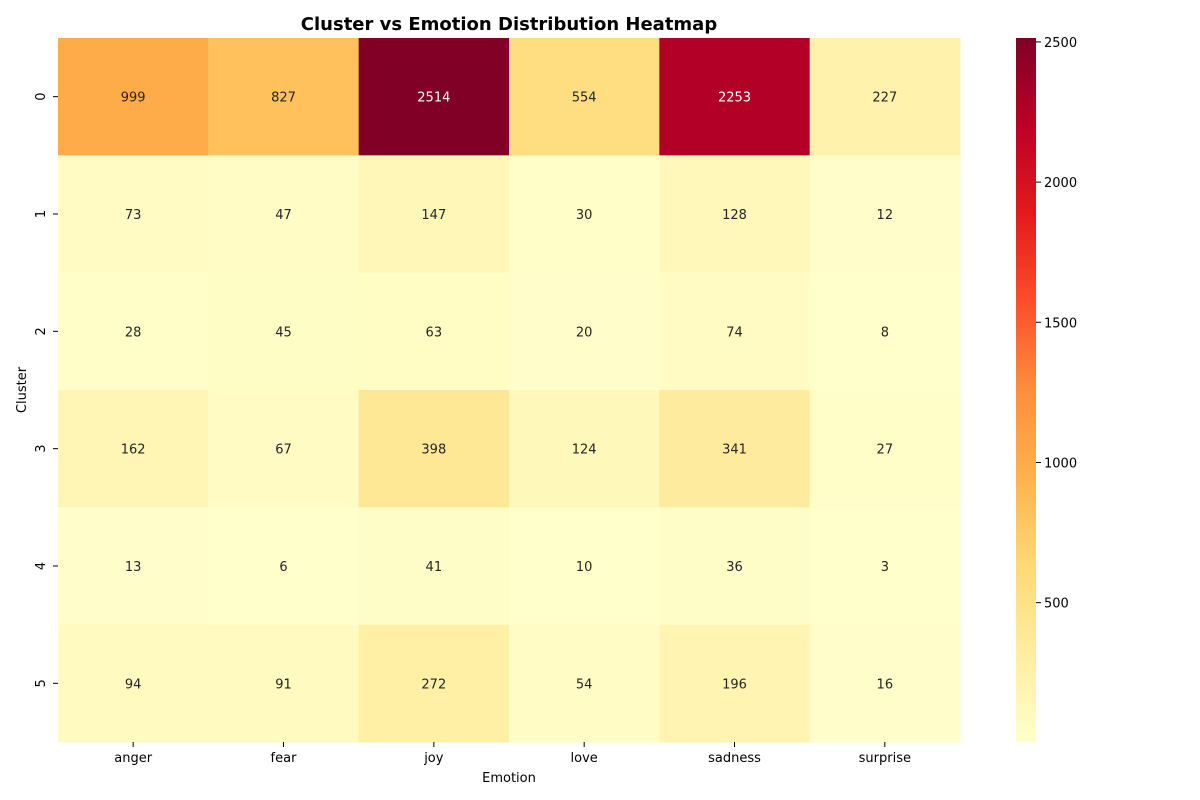 This screenshot has height=800, width=1200. I want to click on chart-title: Cluster vs Emotion Distribution Heatmap, so click(509, 24).